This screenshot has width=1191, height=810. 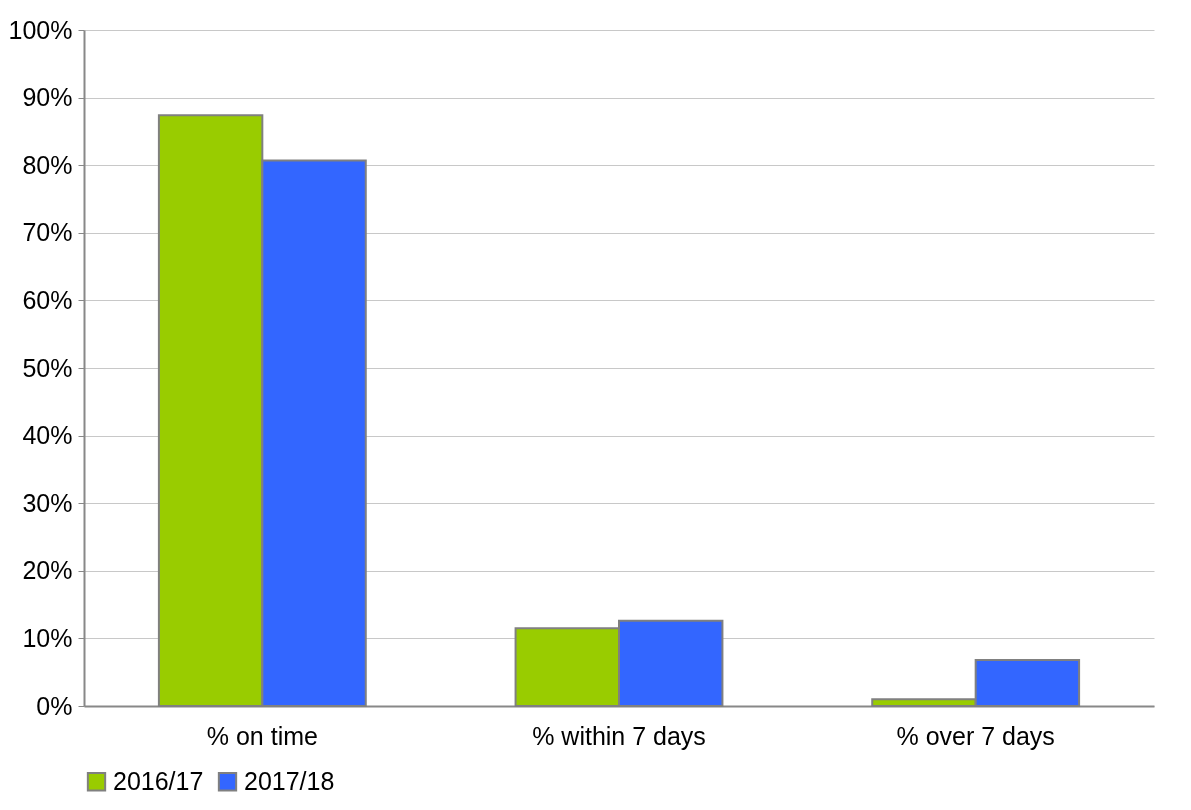 What do you see at coordinates (47, 637) in the screenshot?
I see `y-tick-label: 10%` at bounding box center [47, 637].